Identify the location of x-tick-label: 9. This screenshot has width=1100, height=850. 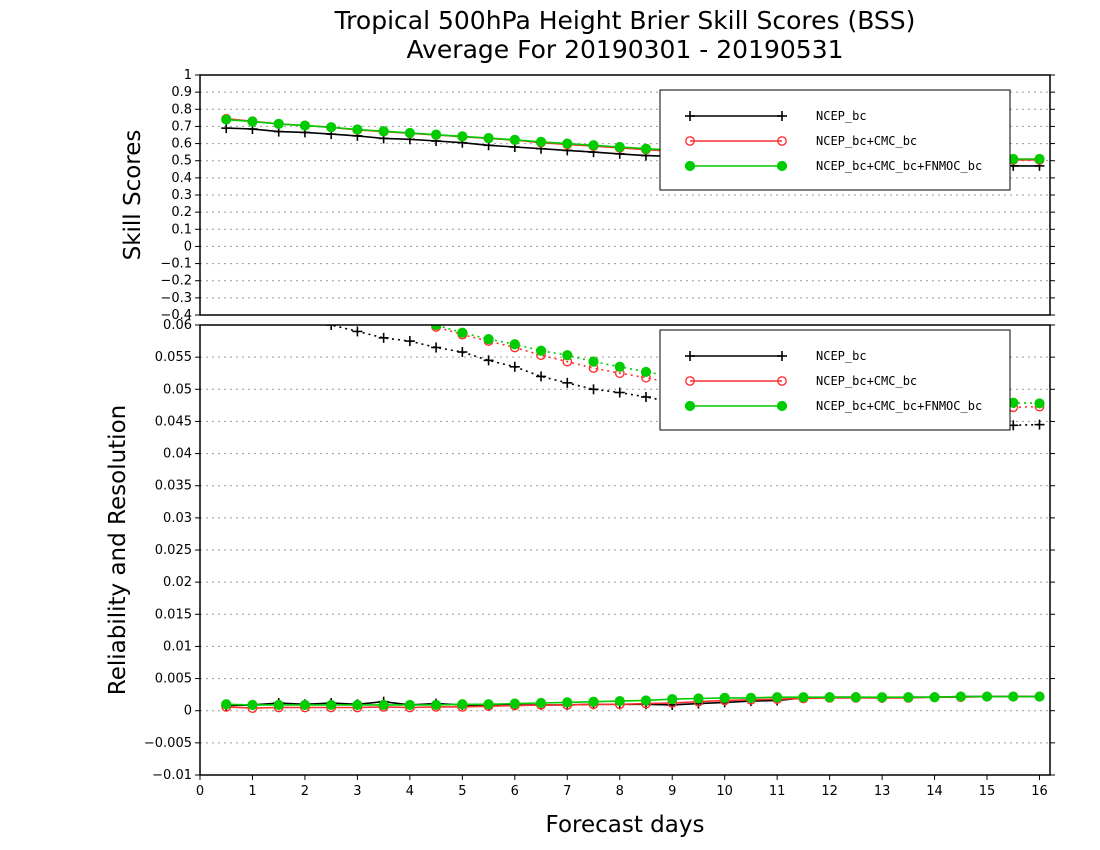
(672, 791).